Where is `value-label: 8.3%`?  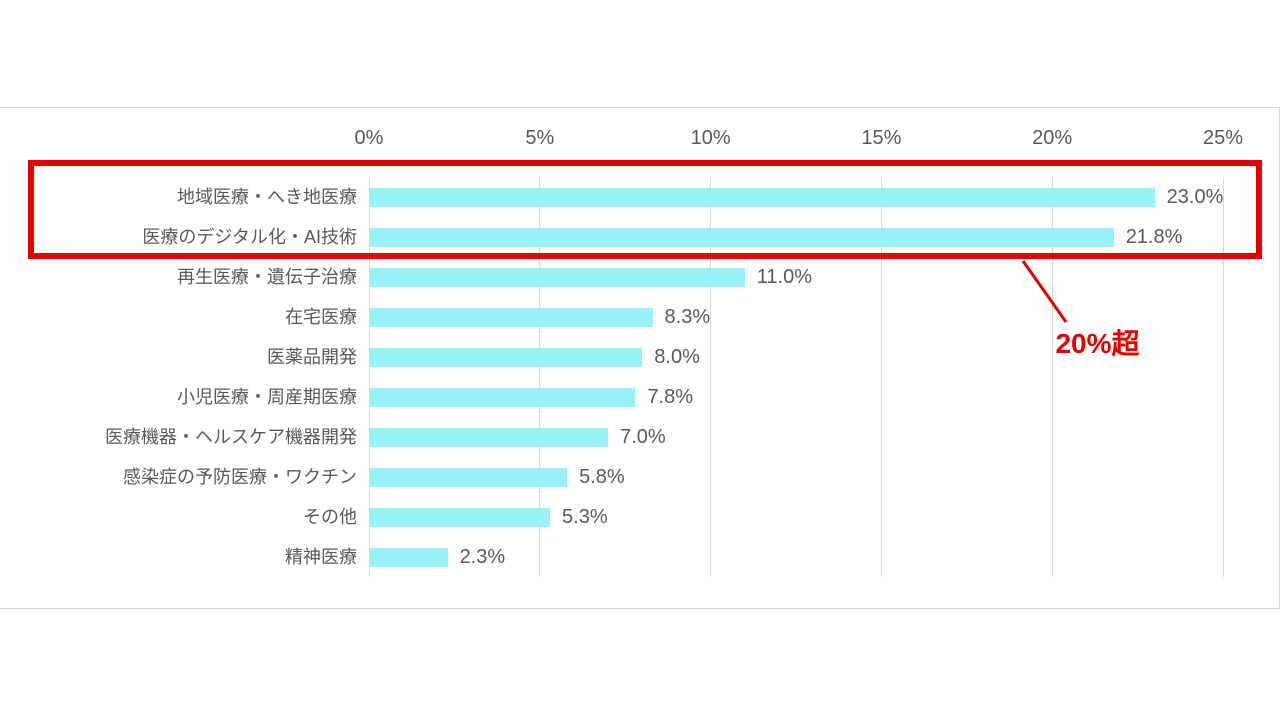 value-label: 8.3% is located at coordinates (687, 317).